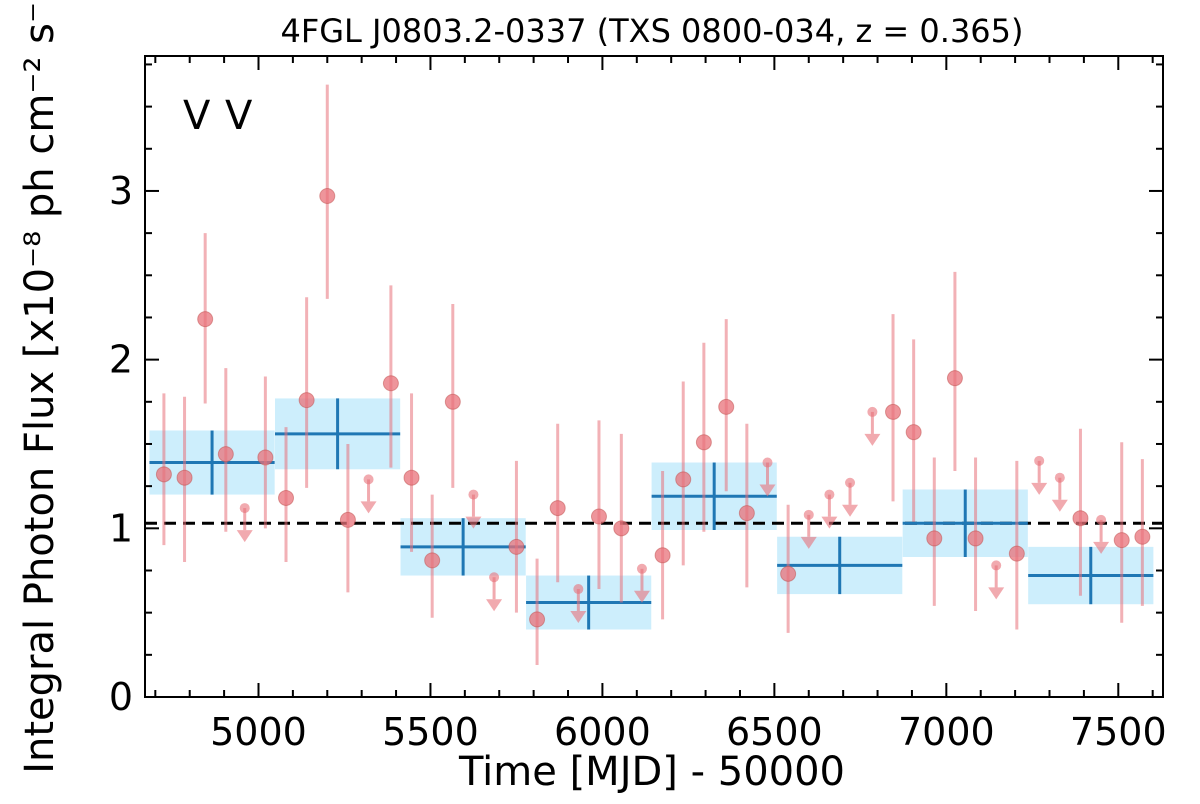 Image resolution: width=1200 pixels, height=804 pixels. I want to click on y-tick-label: 0, so click(121, 697).